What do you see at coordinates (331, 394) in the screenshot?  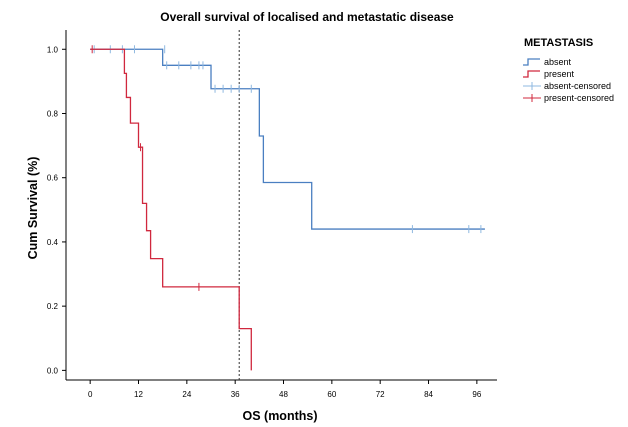 I see `x-tick-label: 60` at bounding box center [331, 394].